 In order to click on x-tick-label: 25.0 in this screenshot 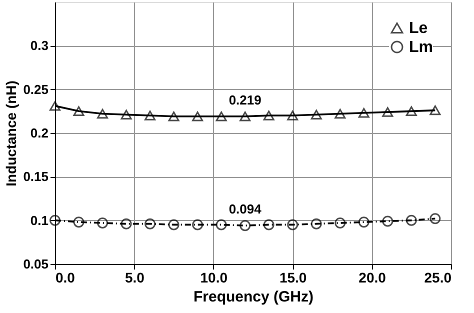, I will do `click(438, 278)`.